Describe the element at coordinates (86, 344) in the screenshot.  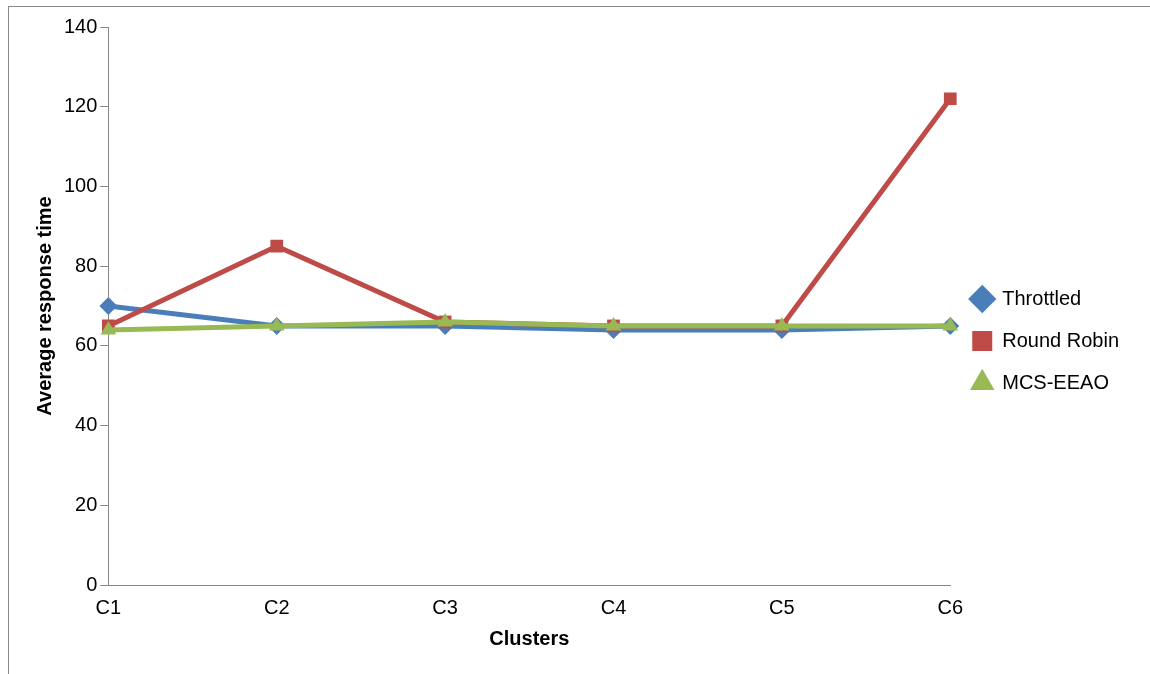
I see `y-tick-label: 60` at that location.